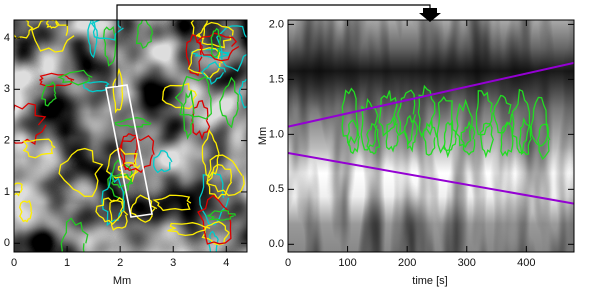  What do you see at coordinates (263, 136) in the screenshot?
I see `y-axis-label: Mm` at bounding box center [263, 136].